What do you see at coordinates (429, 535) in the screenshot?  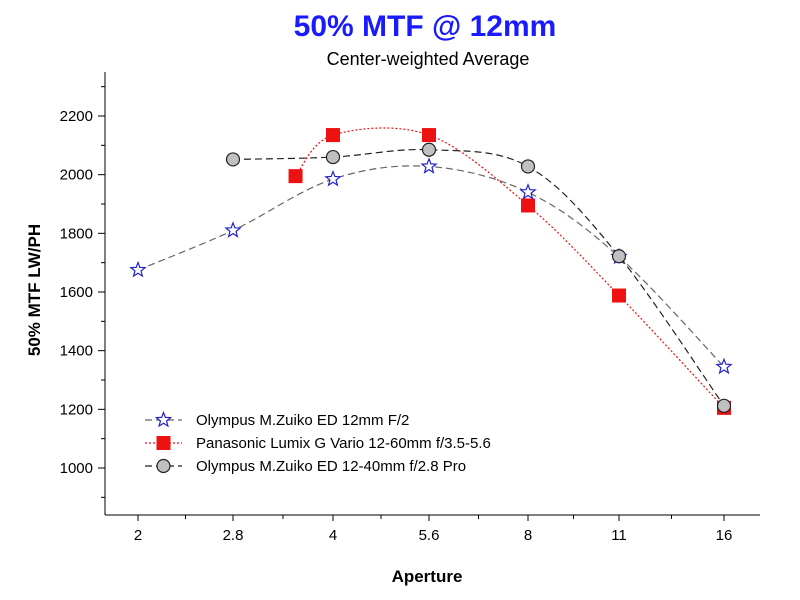 I see `x-tick-label: 5.6` at bounding box center [429, 535].